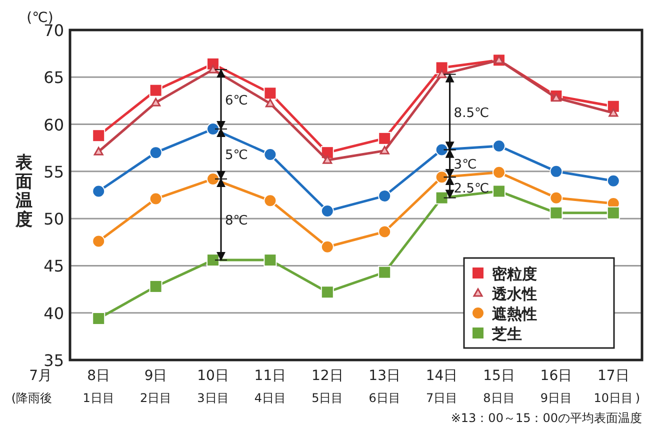 Image resolution: width=656 pixels, height=432 pixels. I want to click on ylabel: 表面温度, so click(24, 191).